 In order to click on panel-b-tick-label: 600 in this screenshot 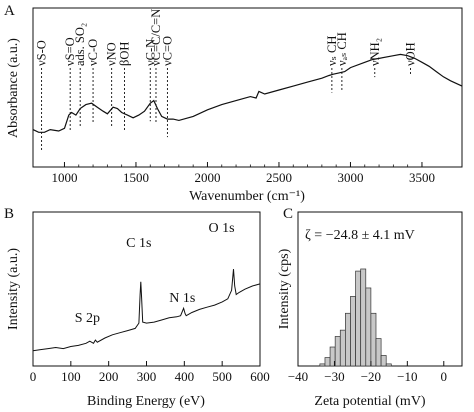, I will do `click(260, 376)`.